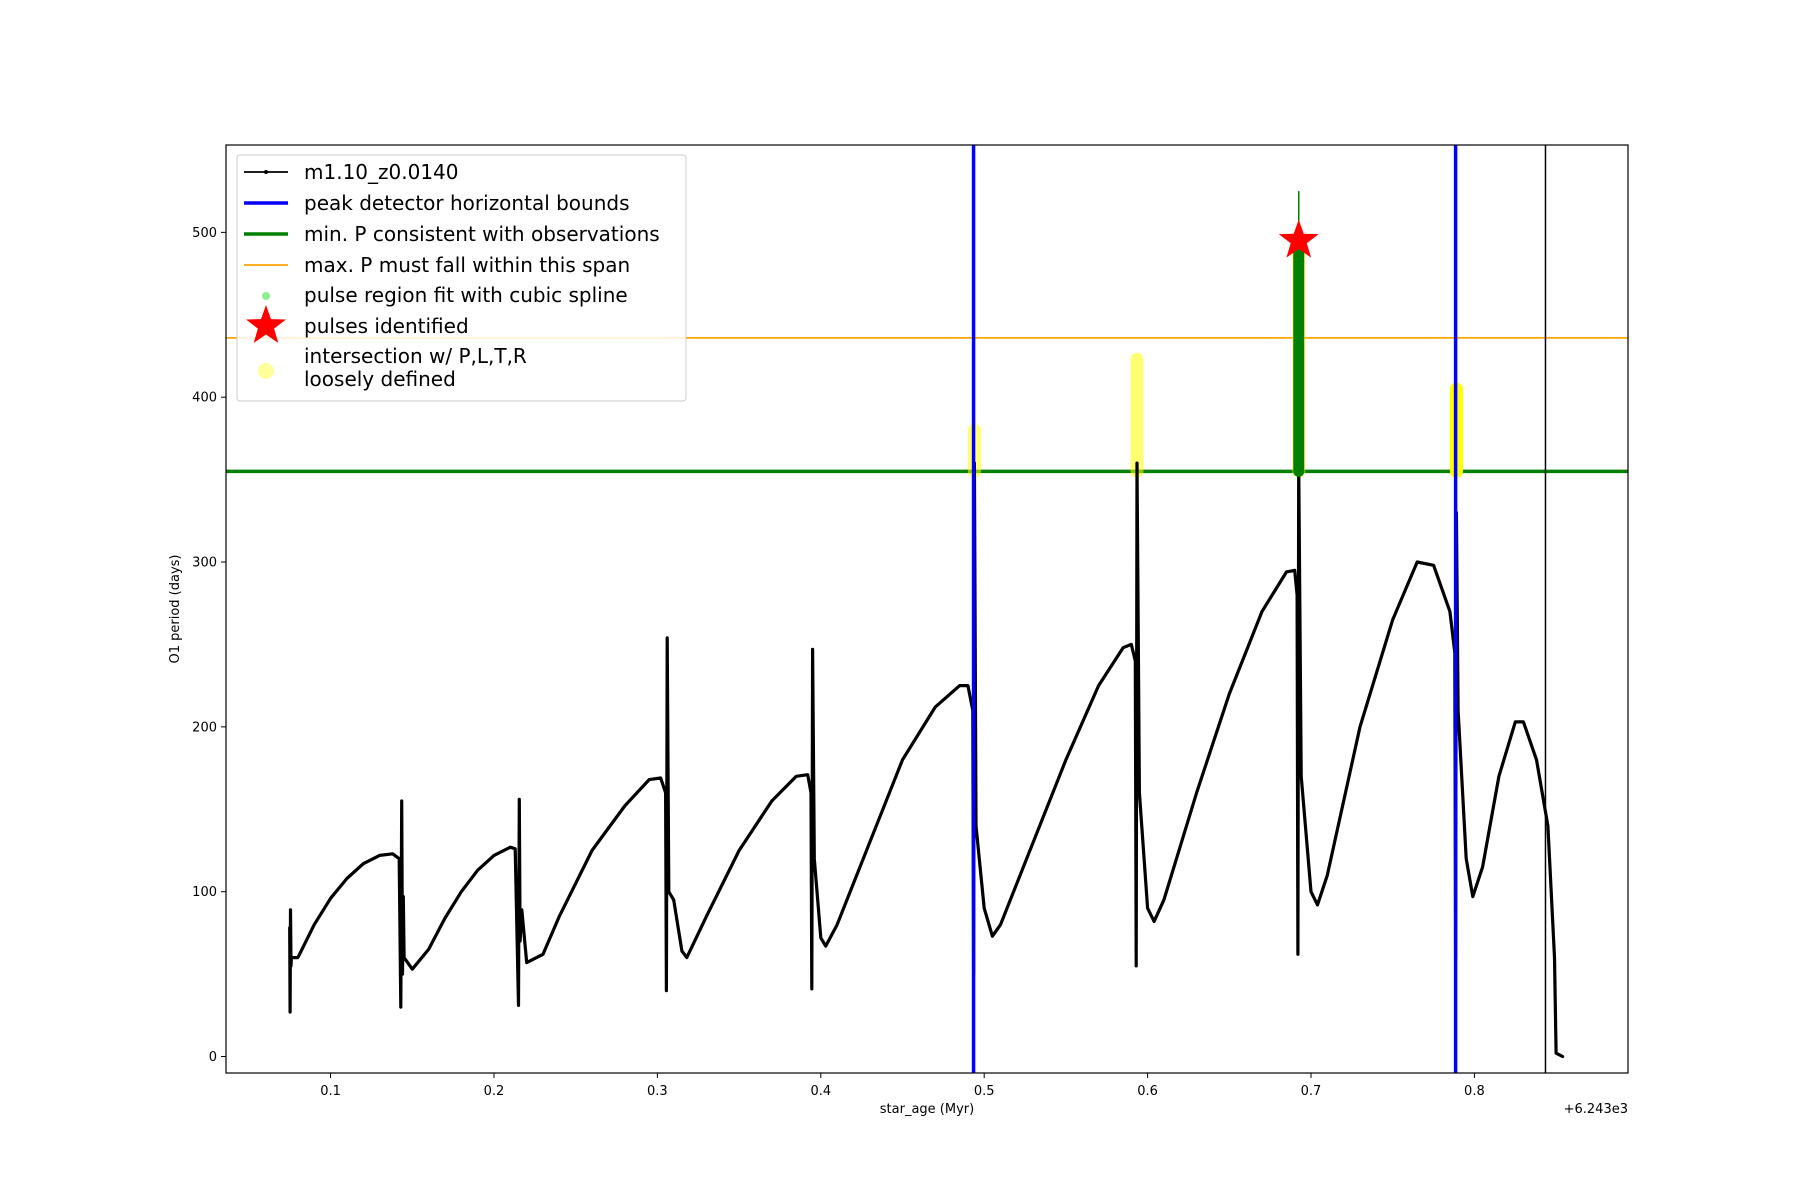 This screenshot has height=1204, width=1800. Describe the element at coordinates (381, 172) in the screenshot. I see `legend-label-0: m1.10_z0.0140` at that location.